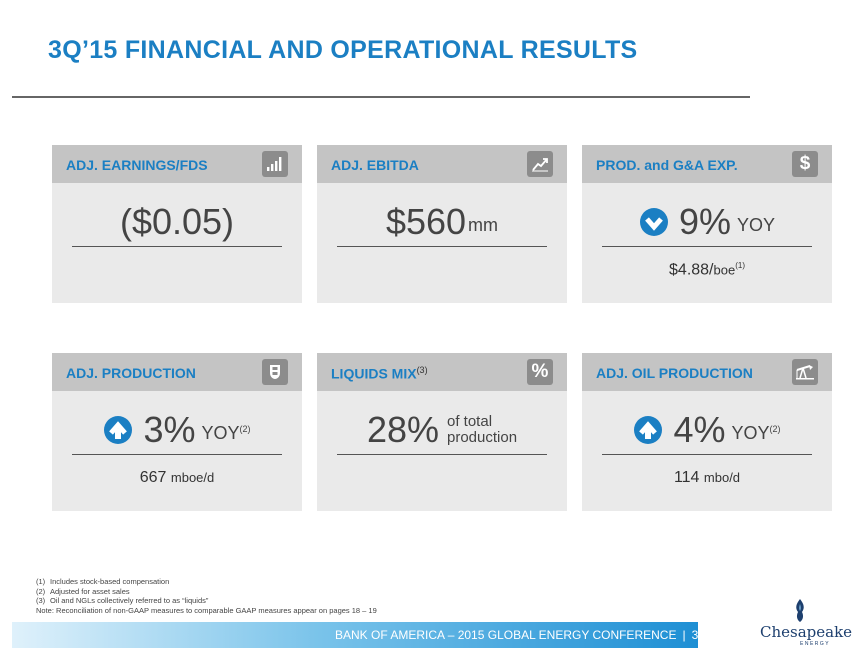 The width and height of the screenshot is (858, 668). I want to click on card-main-value: $560 mm, so click(442, 222).